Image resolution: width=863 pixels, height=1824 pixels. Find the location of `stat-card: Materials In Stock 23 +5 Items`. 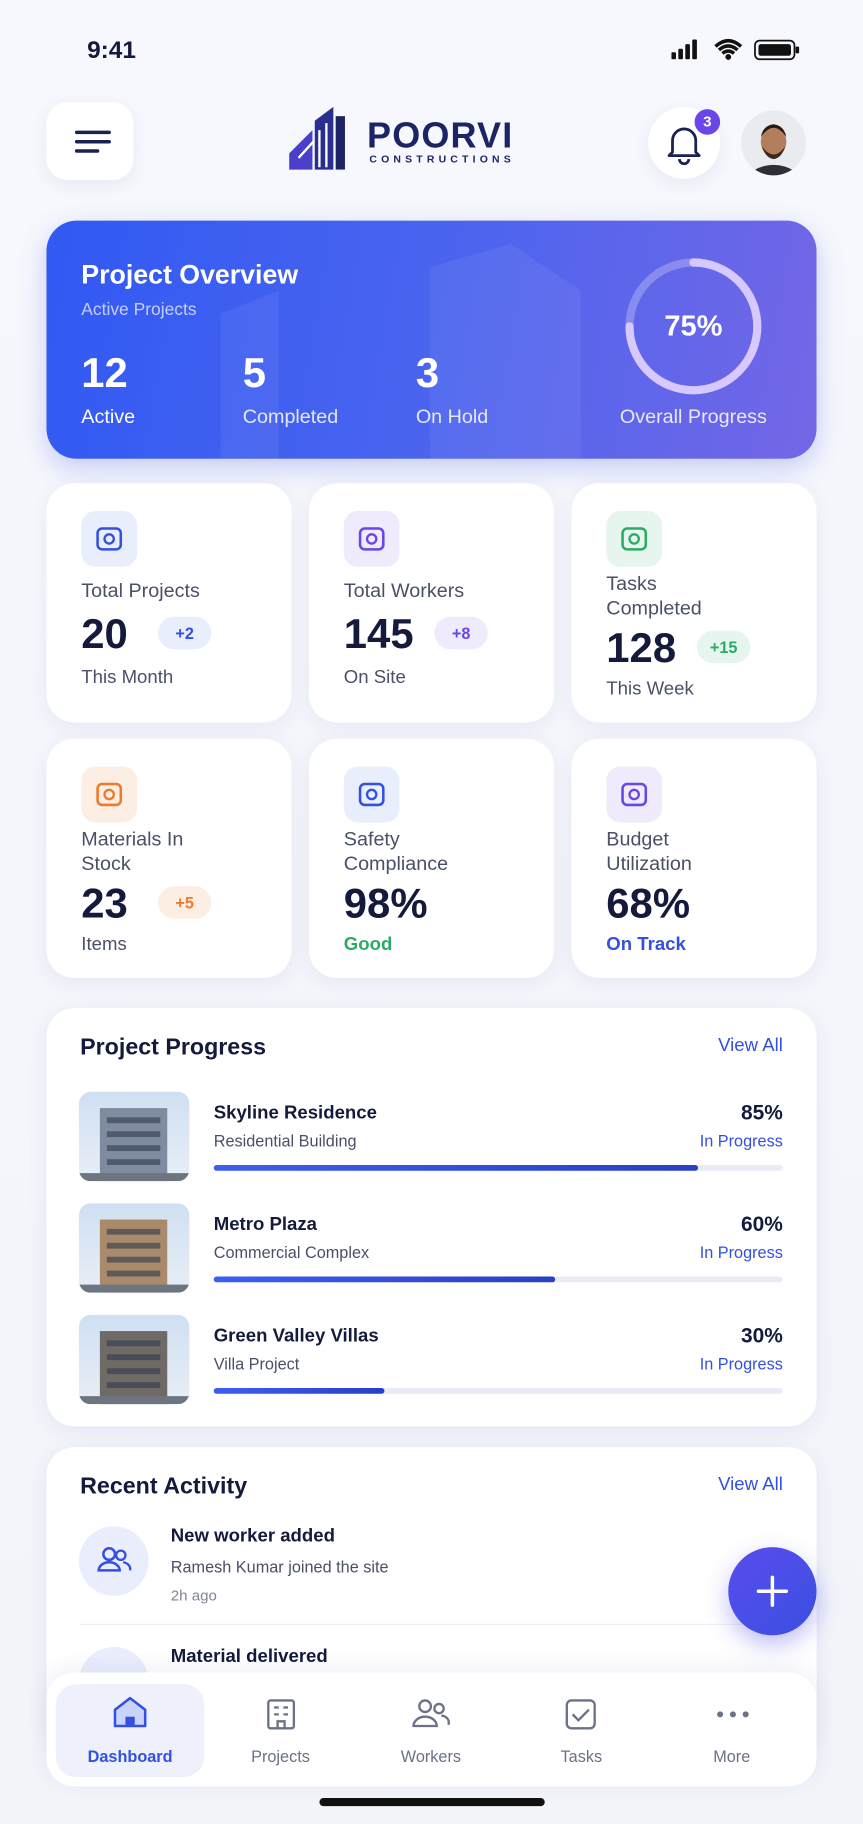

stat-card: Materials In Stock 23 +5 Items is located at coordinates (169, 858).